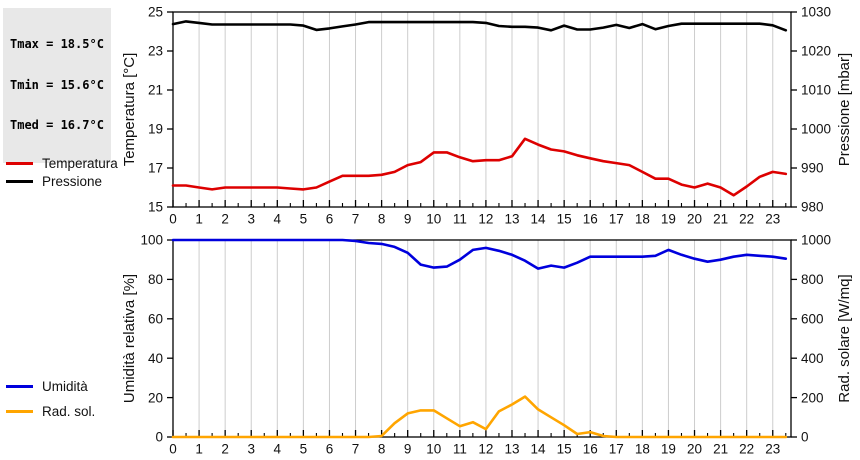  I want to click on legend-label-pressione: Pressione, so click(72, 181).